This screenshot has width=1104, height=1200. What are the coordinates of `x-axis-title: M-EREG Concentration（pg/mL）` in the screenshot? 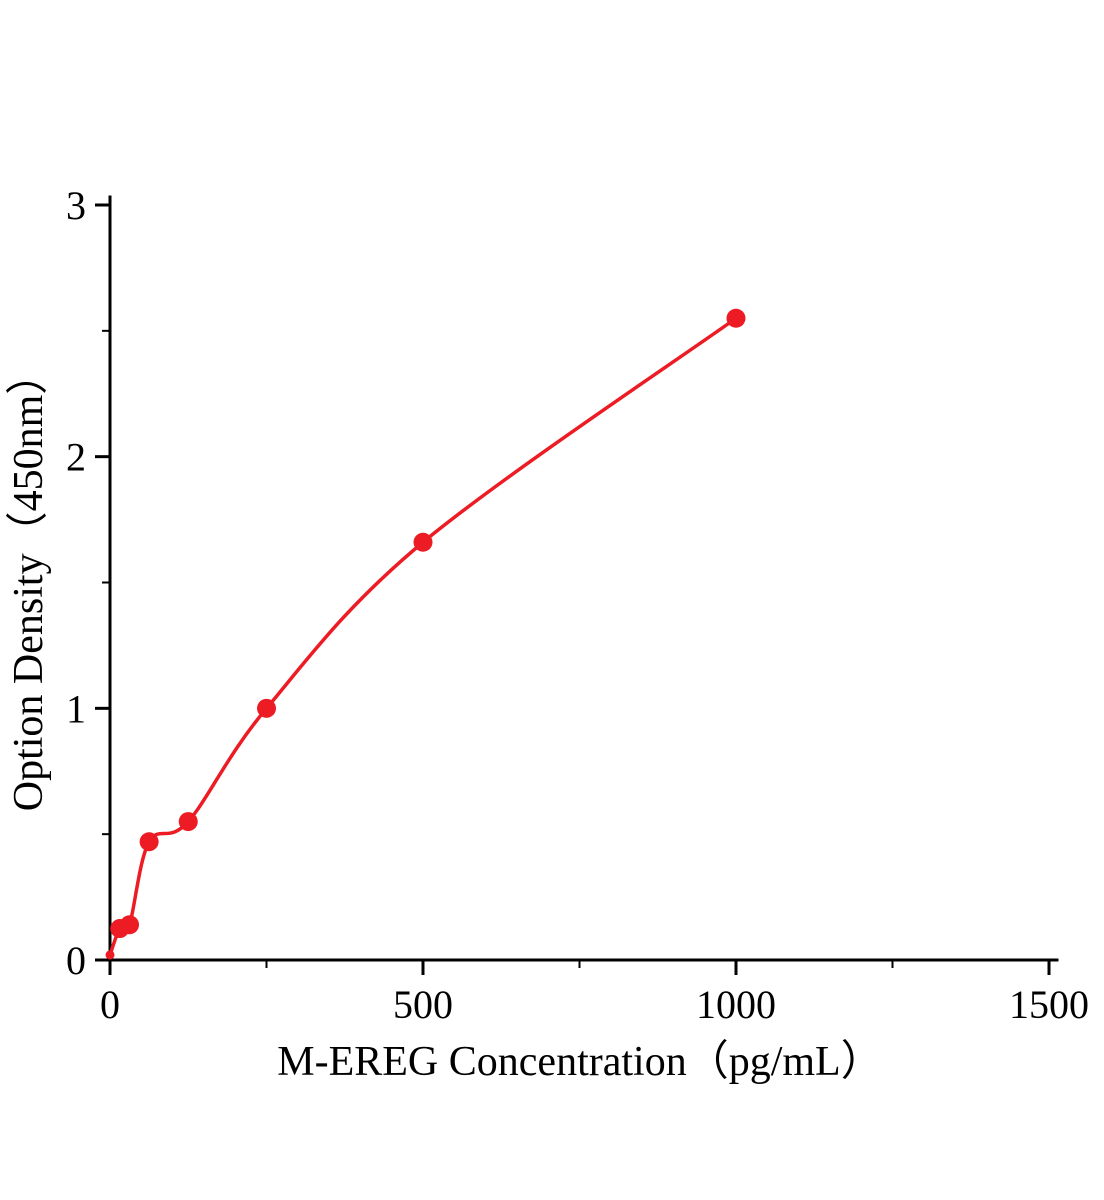 It's located at (579, 1062).